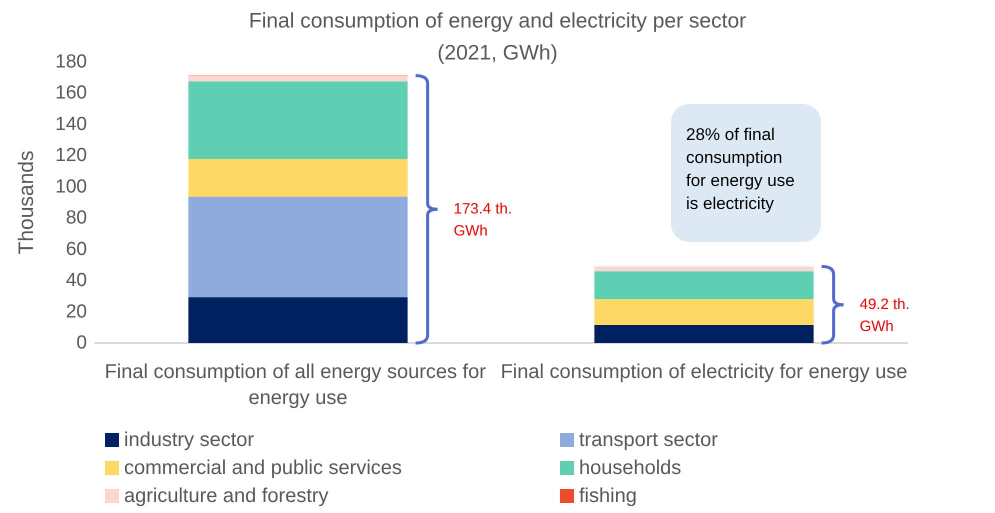 Image resolution: width=995 pixels, height=513 pixels. What do you see at coordinates (71, 124) in the screenshot?
I see `y-tick-label: 140` at bounding box center [71, 124].